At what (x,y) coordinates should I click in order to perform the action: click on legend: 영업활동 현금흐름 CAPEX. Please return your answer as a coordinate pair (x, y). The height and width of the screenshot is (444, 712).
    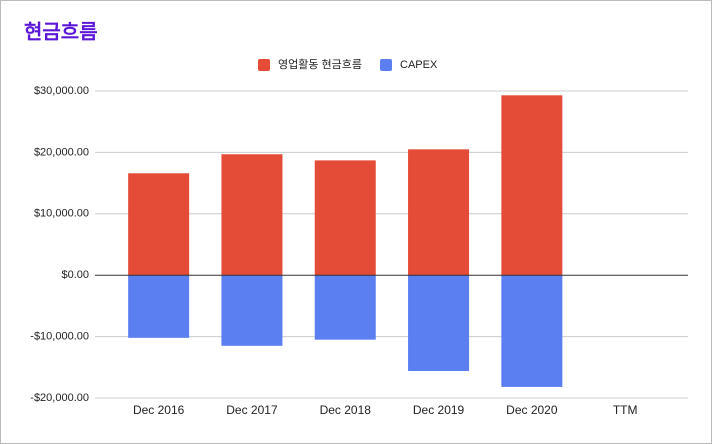
    Looking at the image, I should click on (348, 64).